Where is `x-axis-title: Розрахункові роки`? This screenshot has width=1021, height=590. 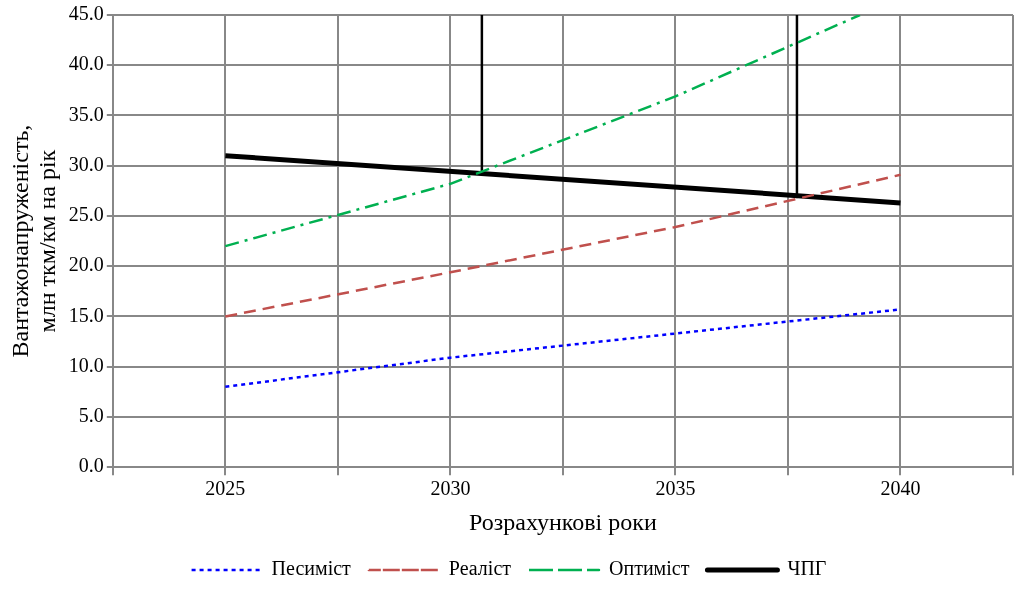 x-axis-title: Розрахункові роки is located at coordinates (563, 521).